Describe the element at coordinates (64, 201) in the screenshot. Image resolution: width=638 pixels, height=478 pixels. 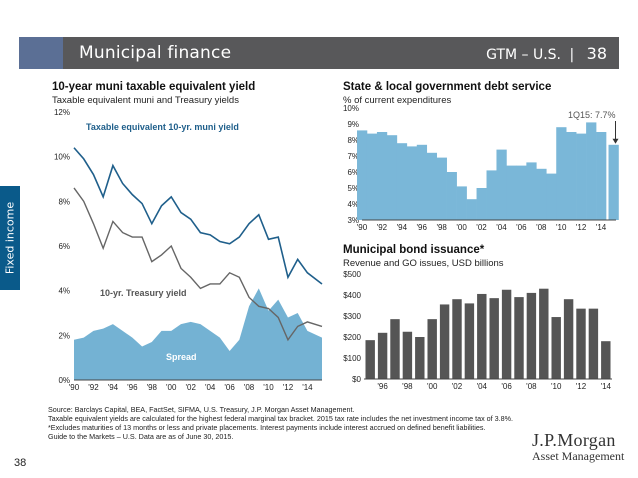
I see `chart1-y-tick: 8%` at that location.